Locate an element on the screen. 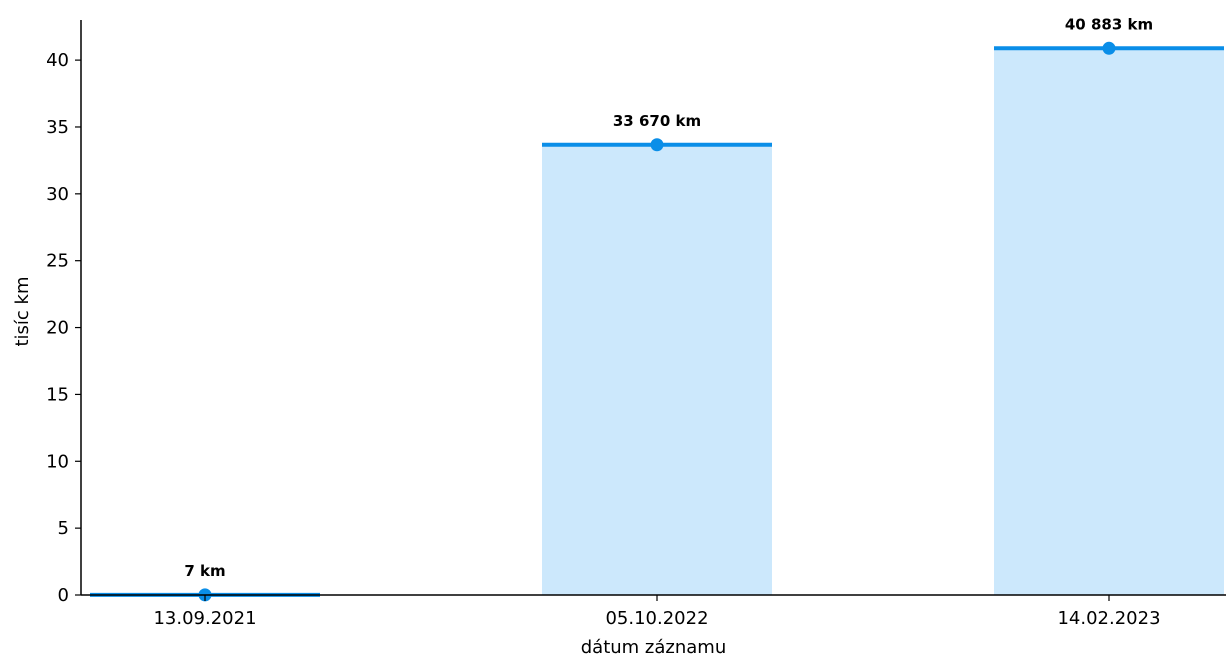 The width and height of the screenshot is (1226, 654). y-tick-label: 25 is located at coordinates (57, 261).